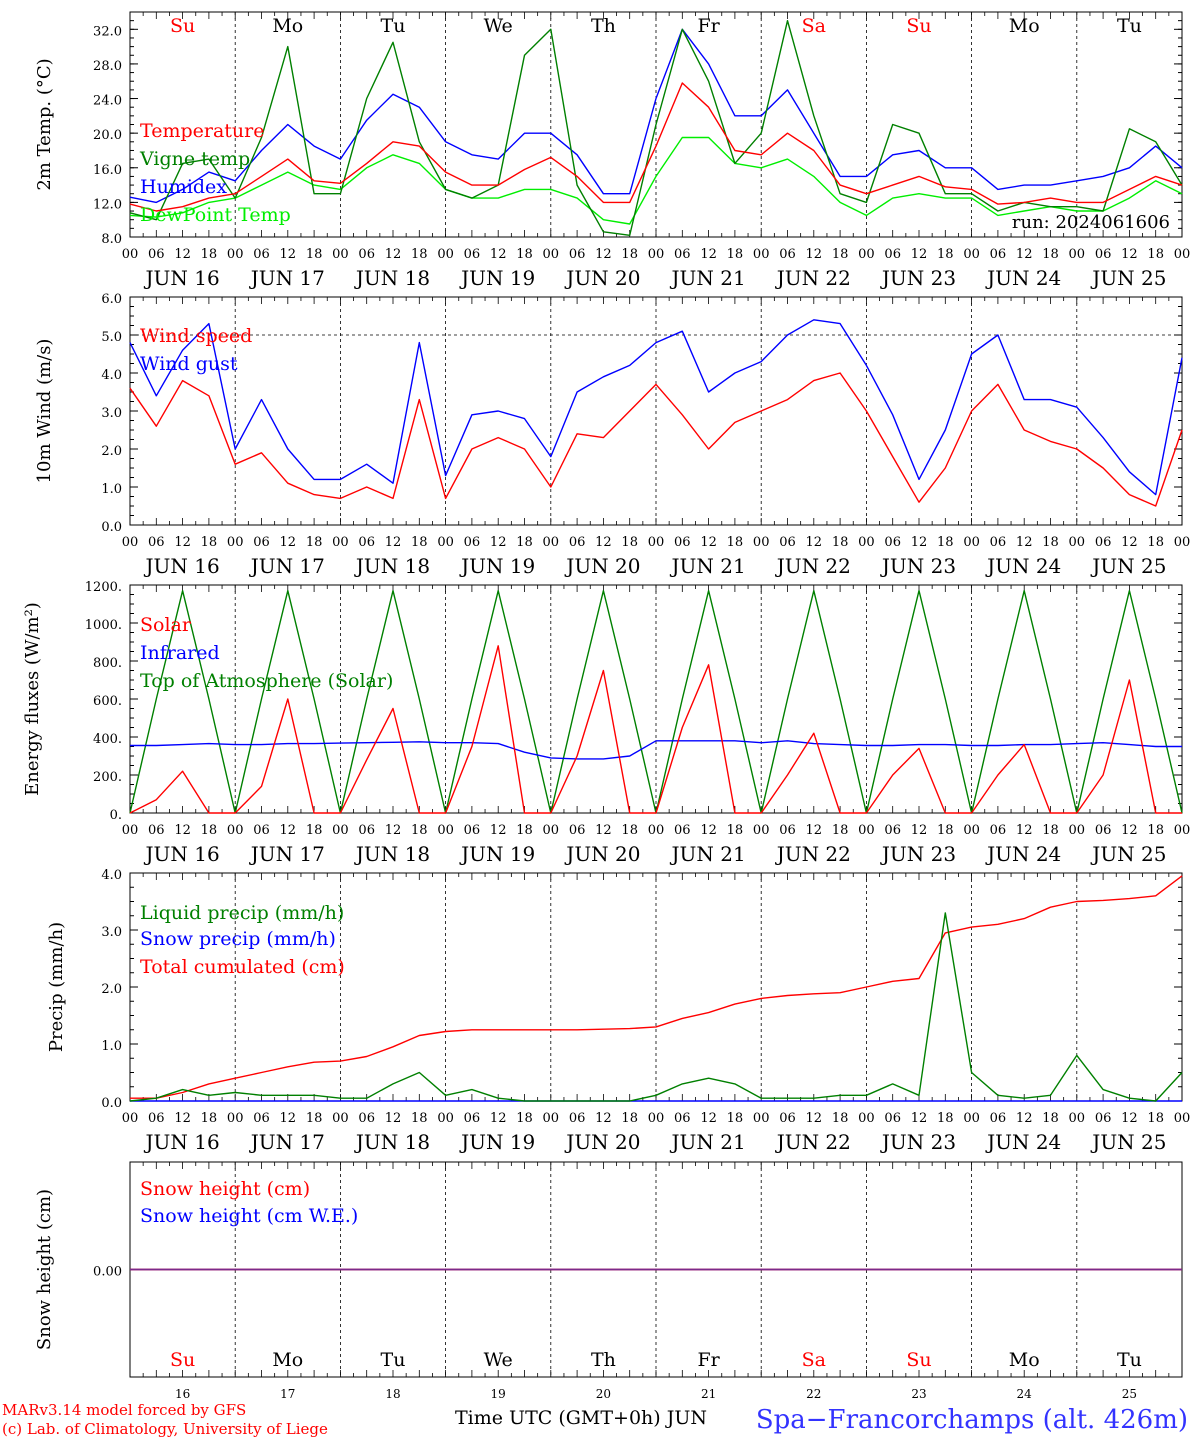 The image size is (1194, 1440). What do you see at coordinates (813, 1394) in the screenshot?
I see `day-number-label: 22` at bounding box center [813, 1394].